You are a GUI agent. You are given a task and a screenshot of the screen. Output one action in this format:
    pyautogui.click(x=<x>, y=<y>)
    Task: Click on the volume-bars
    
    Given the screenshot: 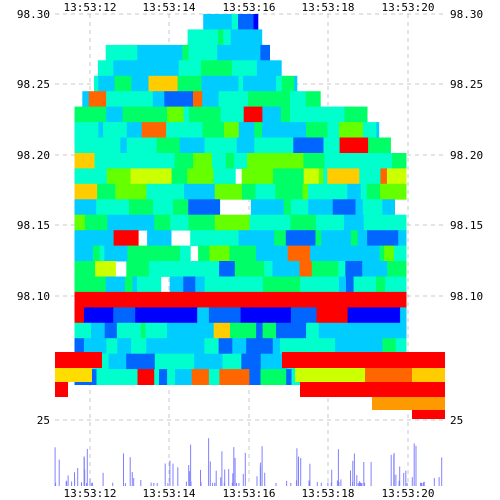 What is the action you would take?
    pyautogui.click(x=248, y=462)
    